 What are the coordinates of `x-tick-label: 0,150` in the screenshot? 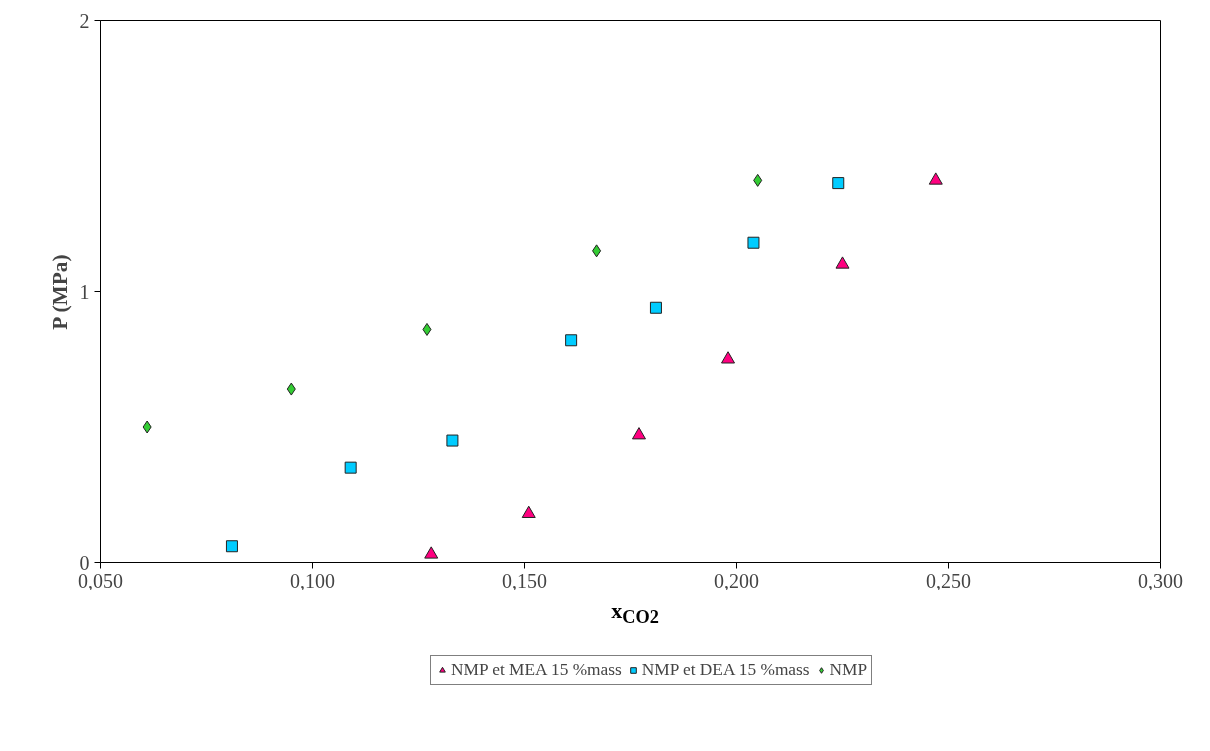 It's located at (524, 580).